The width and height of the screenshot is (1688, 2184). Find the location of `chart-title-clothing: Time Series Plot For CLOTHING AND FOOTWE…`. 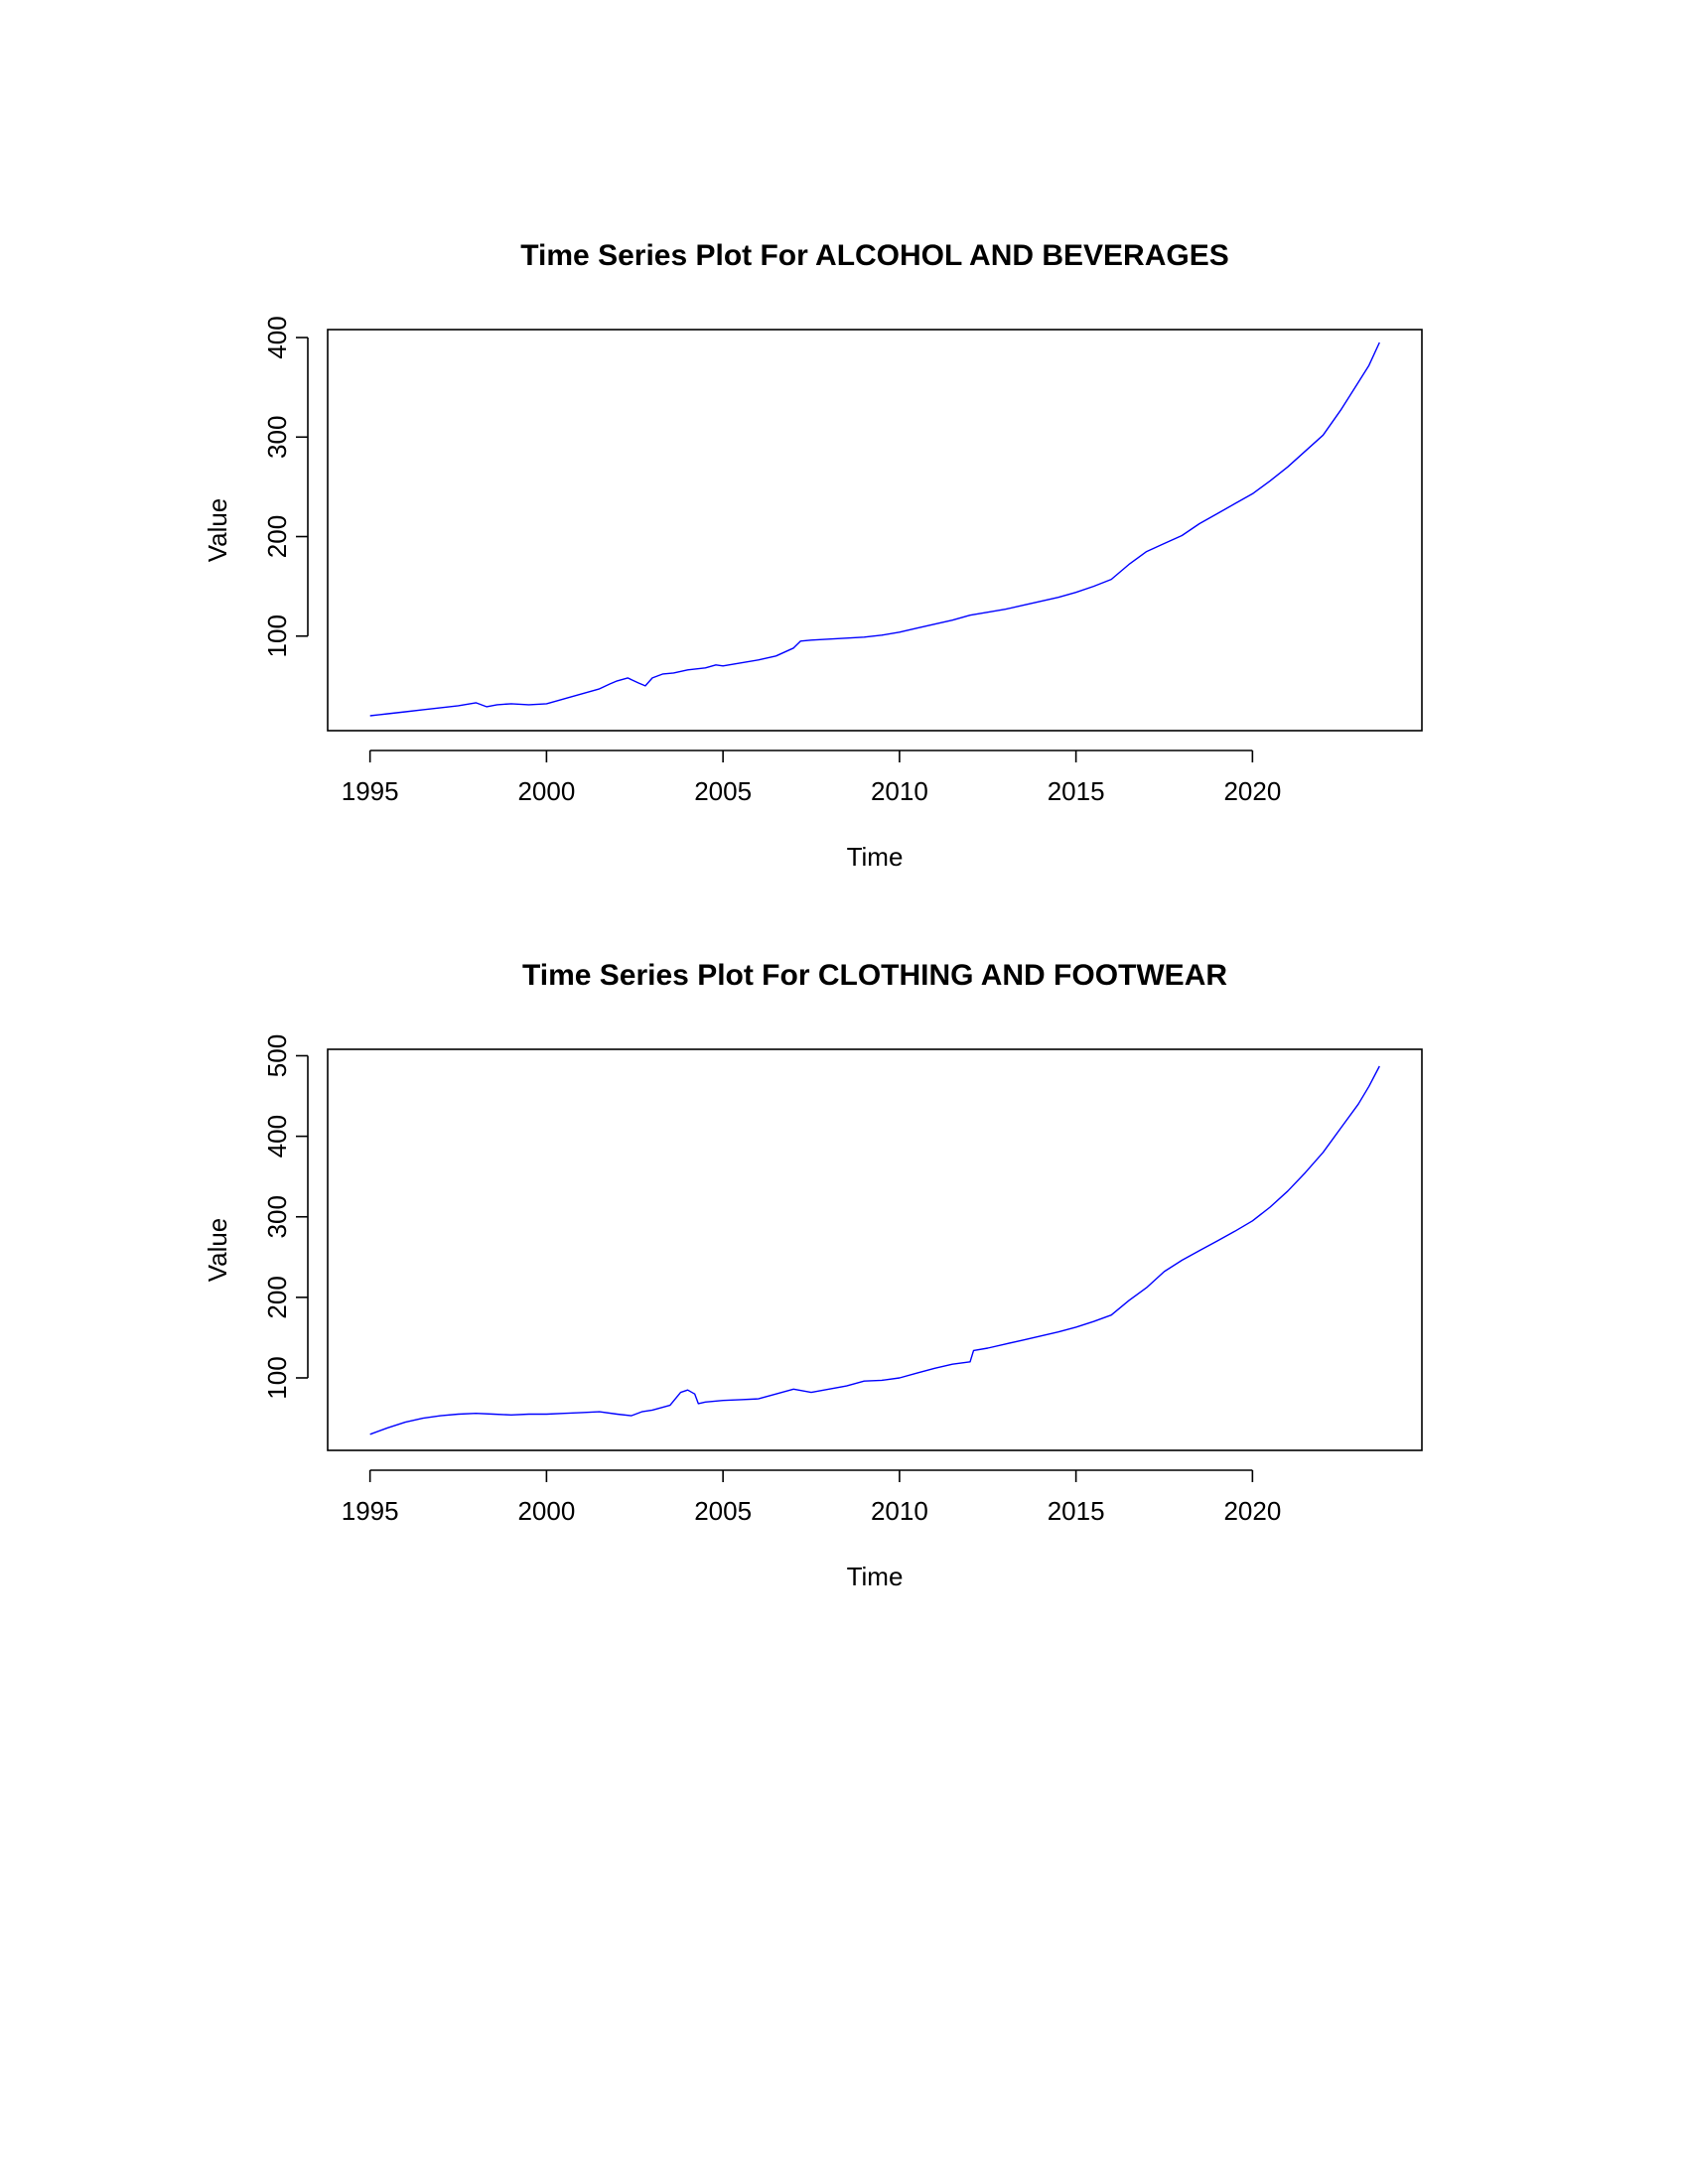

chart-title-clothing: Time Series Plot For CLOTHING AND FOOTWE… is located at coordinates (874, 975).